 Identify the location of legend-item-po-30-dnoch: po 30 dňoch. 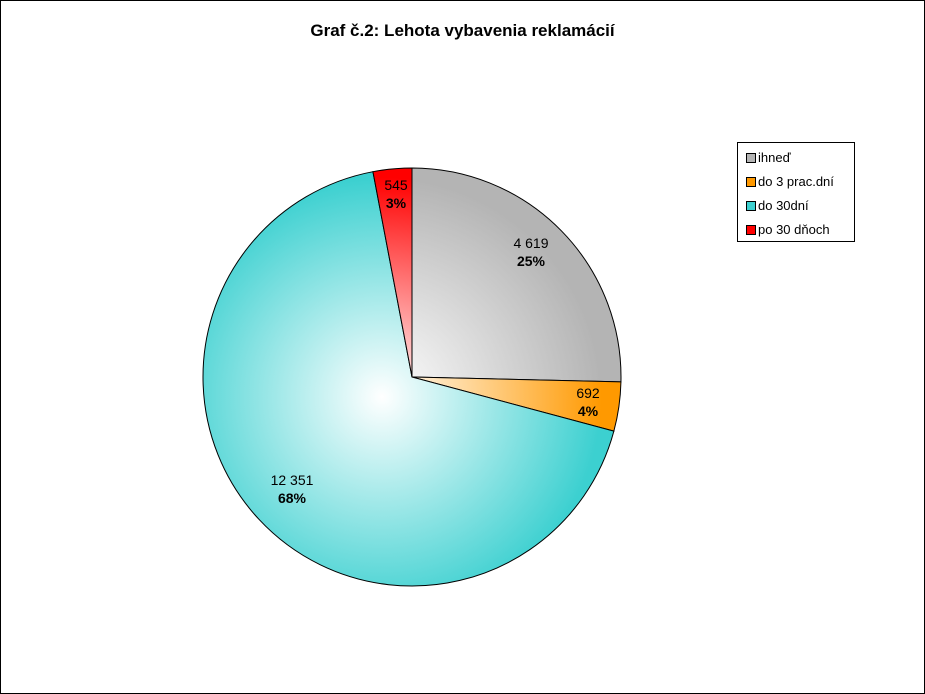
(788, 230).